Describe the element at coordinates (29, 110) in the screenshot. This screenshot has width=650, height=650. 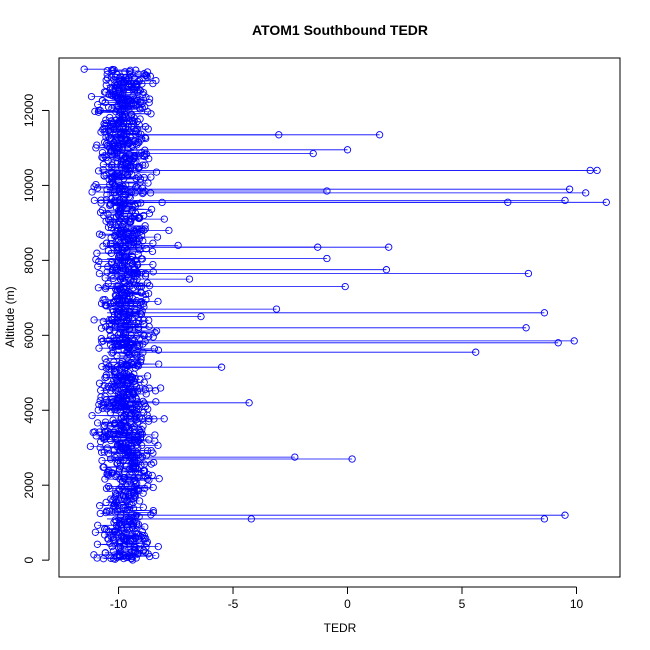
I see `y-tick-label: 12000` at that location.